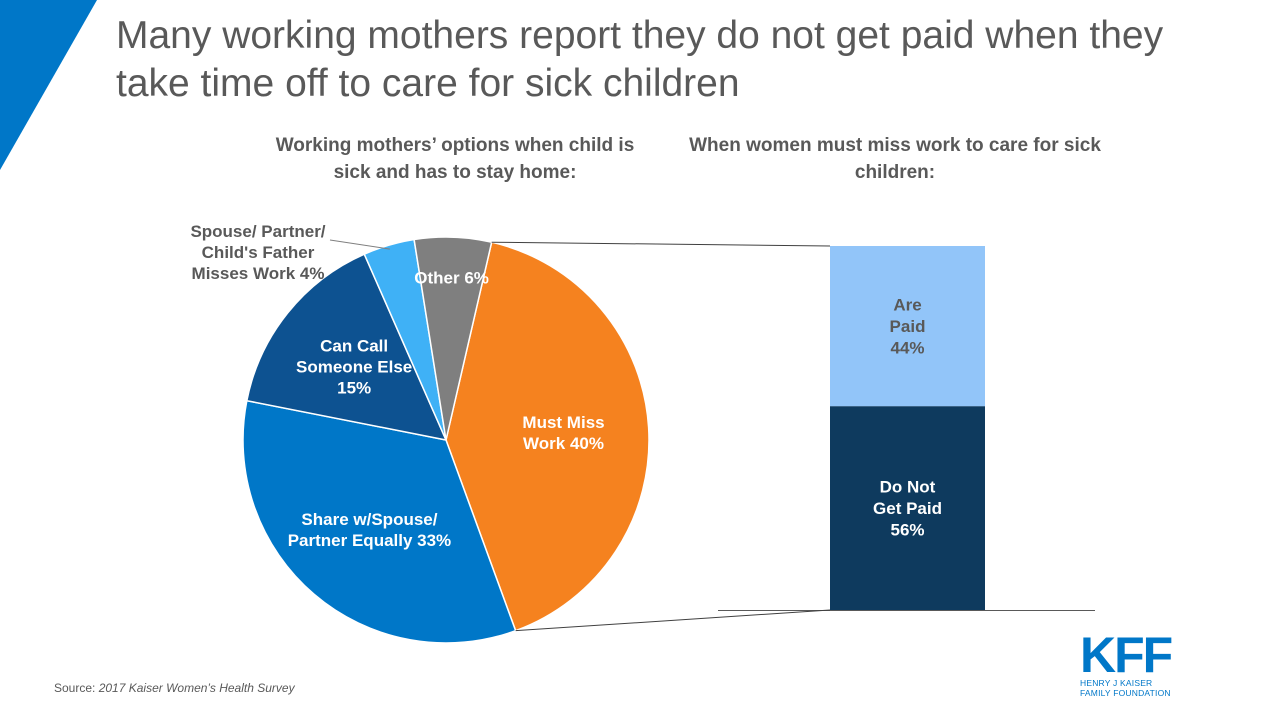 The height and width of the screenshot is (720, 1280). I want to click on kff-logo: KFF HENRY J KAISER FAMILY FOUNDATION, so click(1130, 662).